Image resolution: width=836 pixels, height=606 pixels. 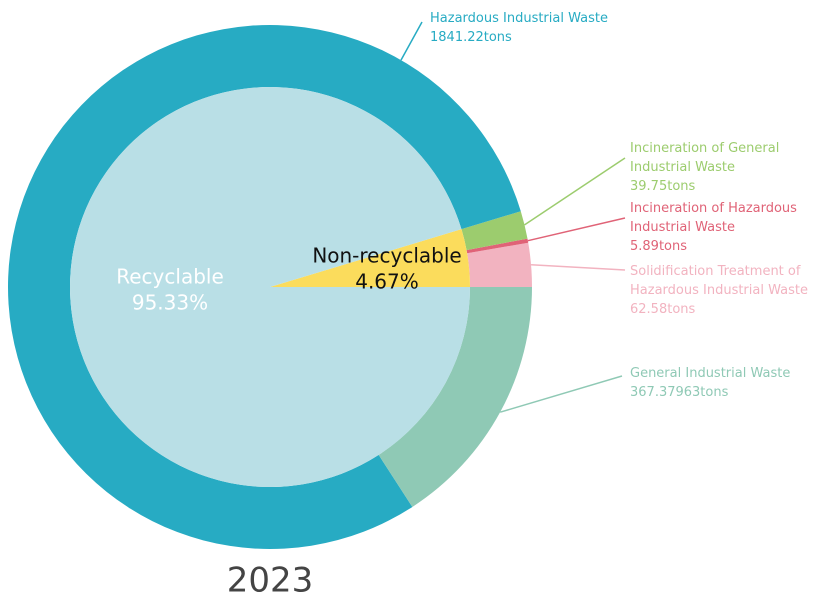 What do you see at coordinates (679, 392) in the screenshot?
I see `outer-value-label: 367.37963tons` at bounding box center [679, 392].